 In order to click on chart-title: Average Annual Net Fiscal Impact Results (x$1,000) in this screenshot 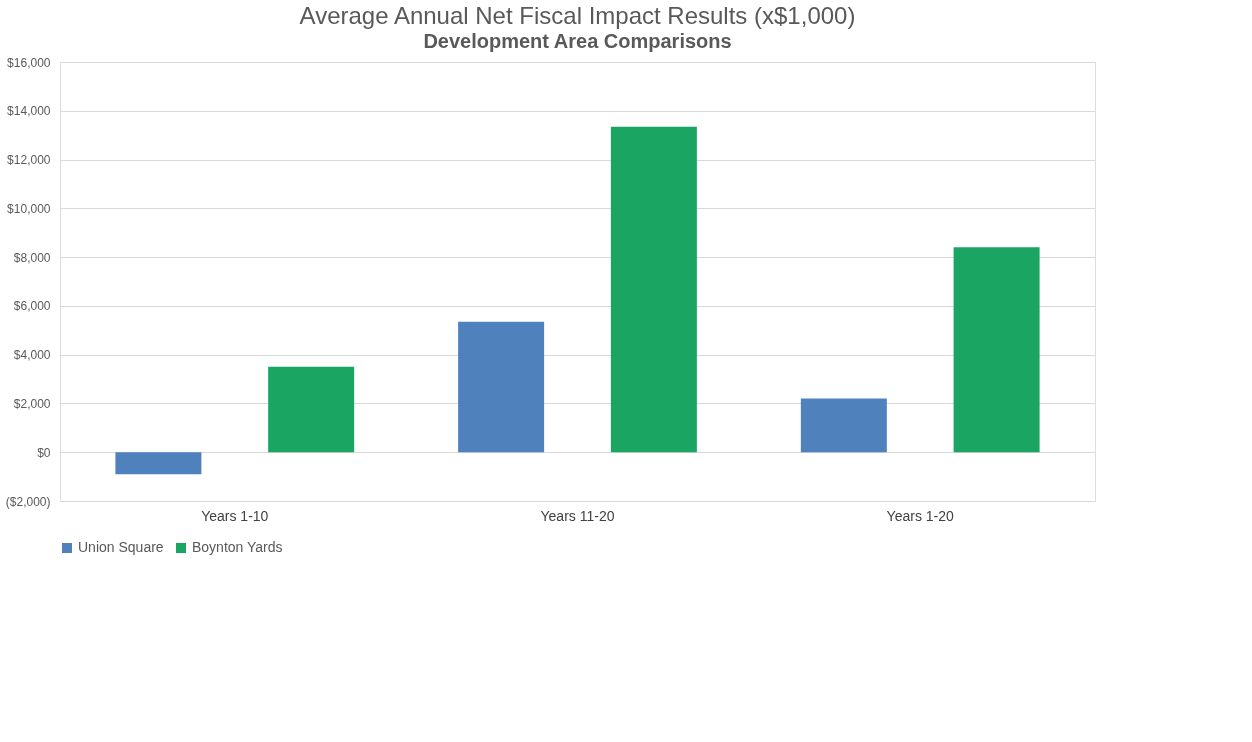, I will do `click(577, 15)`.